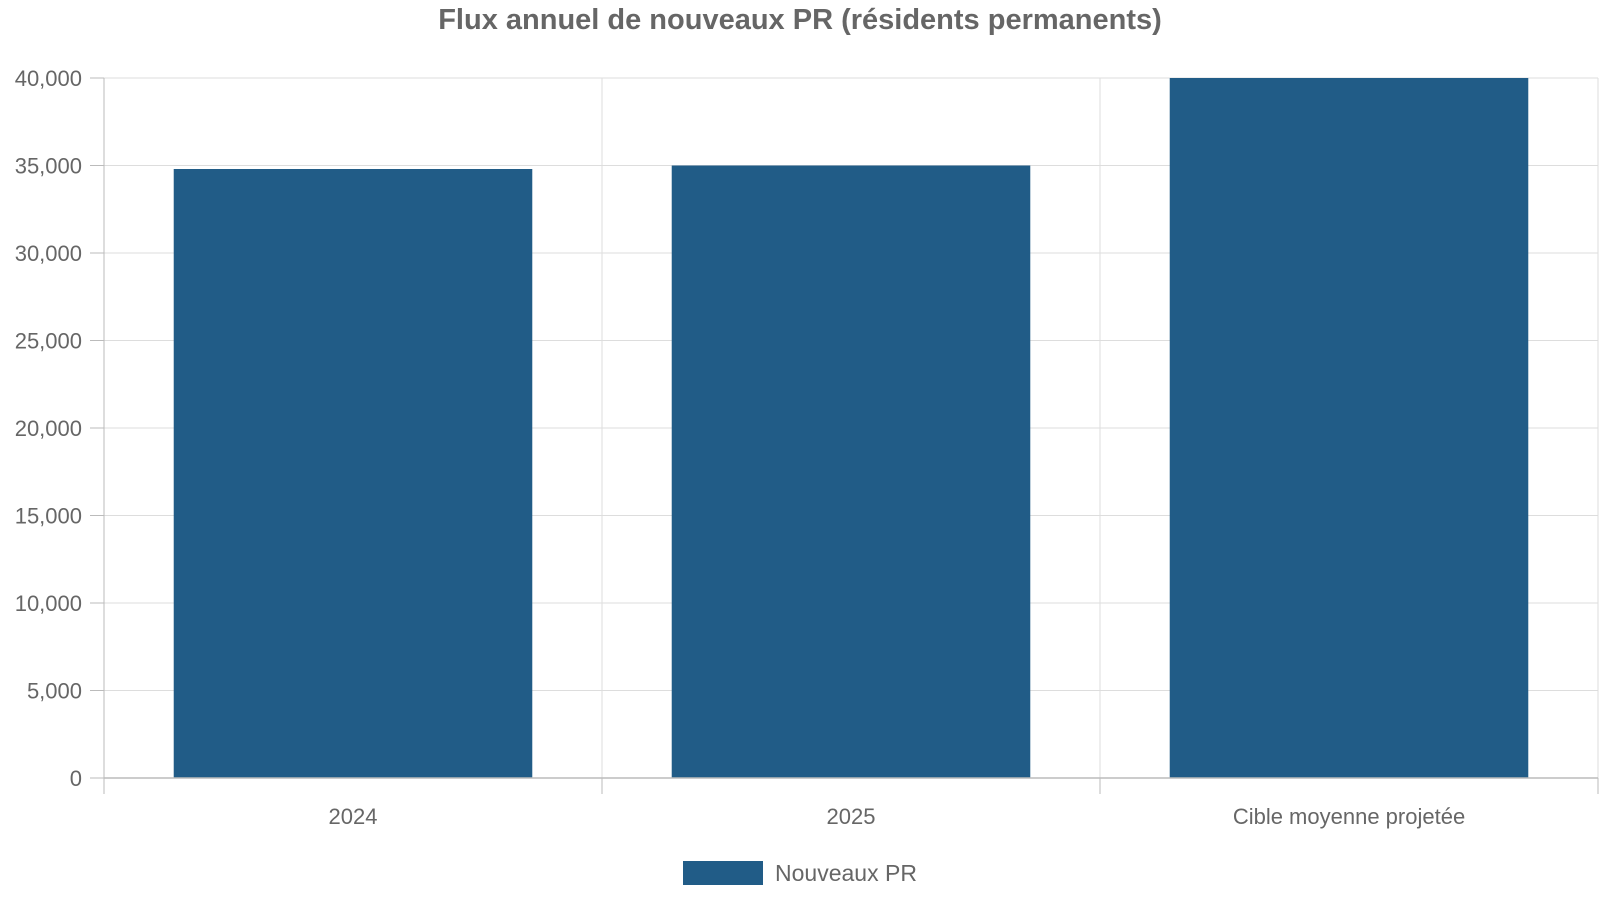  What do you see at coordinates (846, 872) in the screenshot?
I see `legend-label: Nouveaux PR` at bounding box center [846, 872].